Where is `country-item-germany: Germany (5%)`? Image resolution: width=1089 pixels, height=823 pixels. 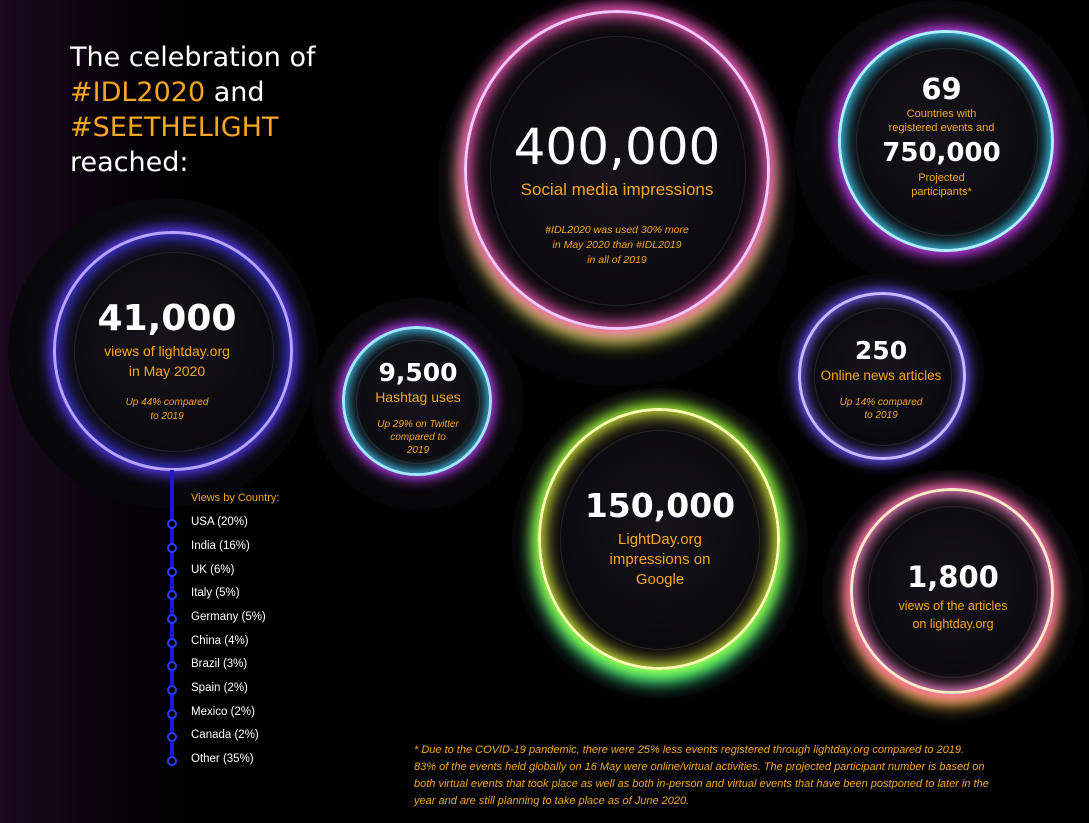 country-item-germany: Germany (5%) is located at coordinates (228, 617).